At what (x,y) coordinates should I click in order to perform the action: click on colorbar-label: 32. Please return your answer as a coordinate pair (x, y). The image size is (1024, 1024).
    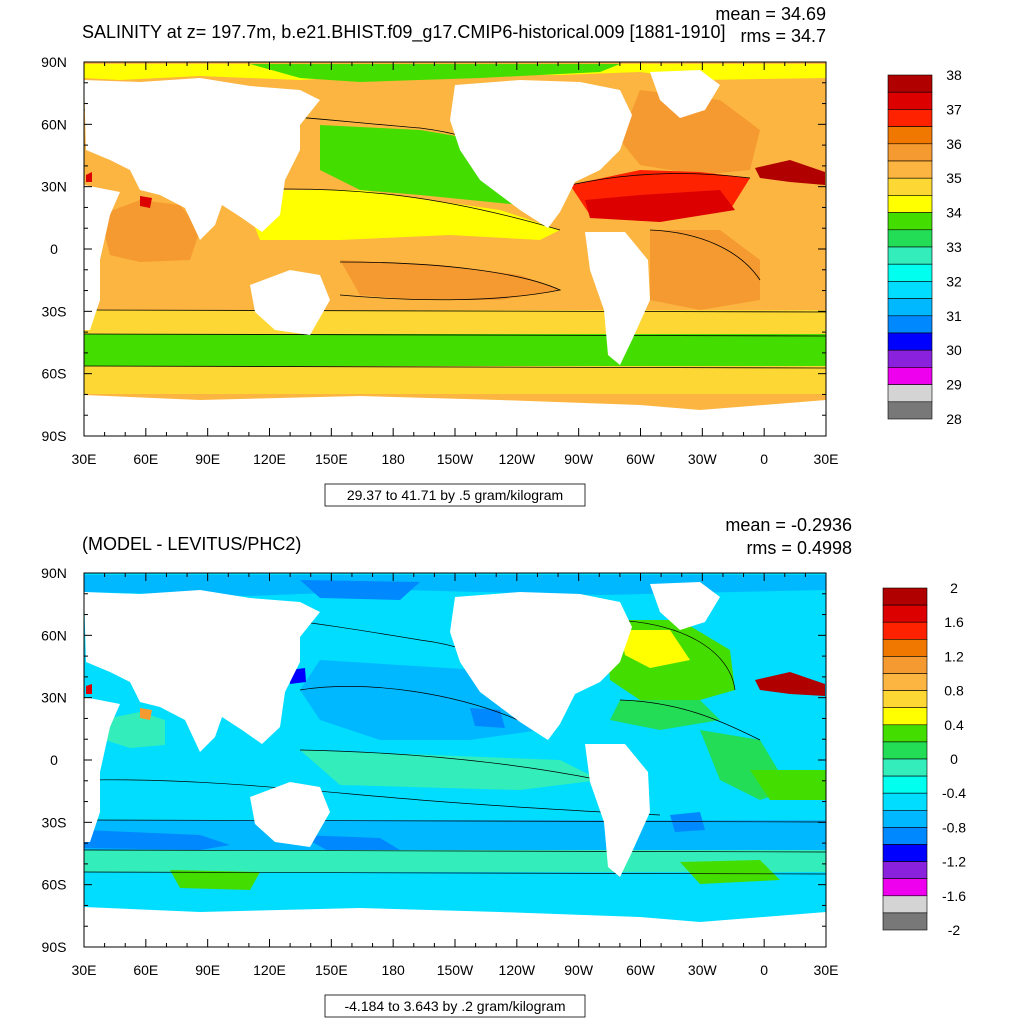
    Looking at the image, I should click on (954, 281).